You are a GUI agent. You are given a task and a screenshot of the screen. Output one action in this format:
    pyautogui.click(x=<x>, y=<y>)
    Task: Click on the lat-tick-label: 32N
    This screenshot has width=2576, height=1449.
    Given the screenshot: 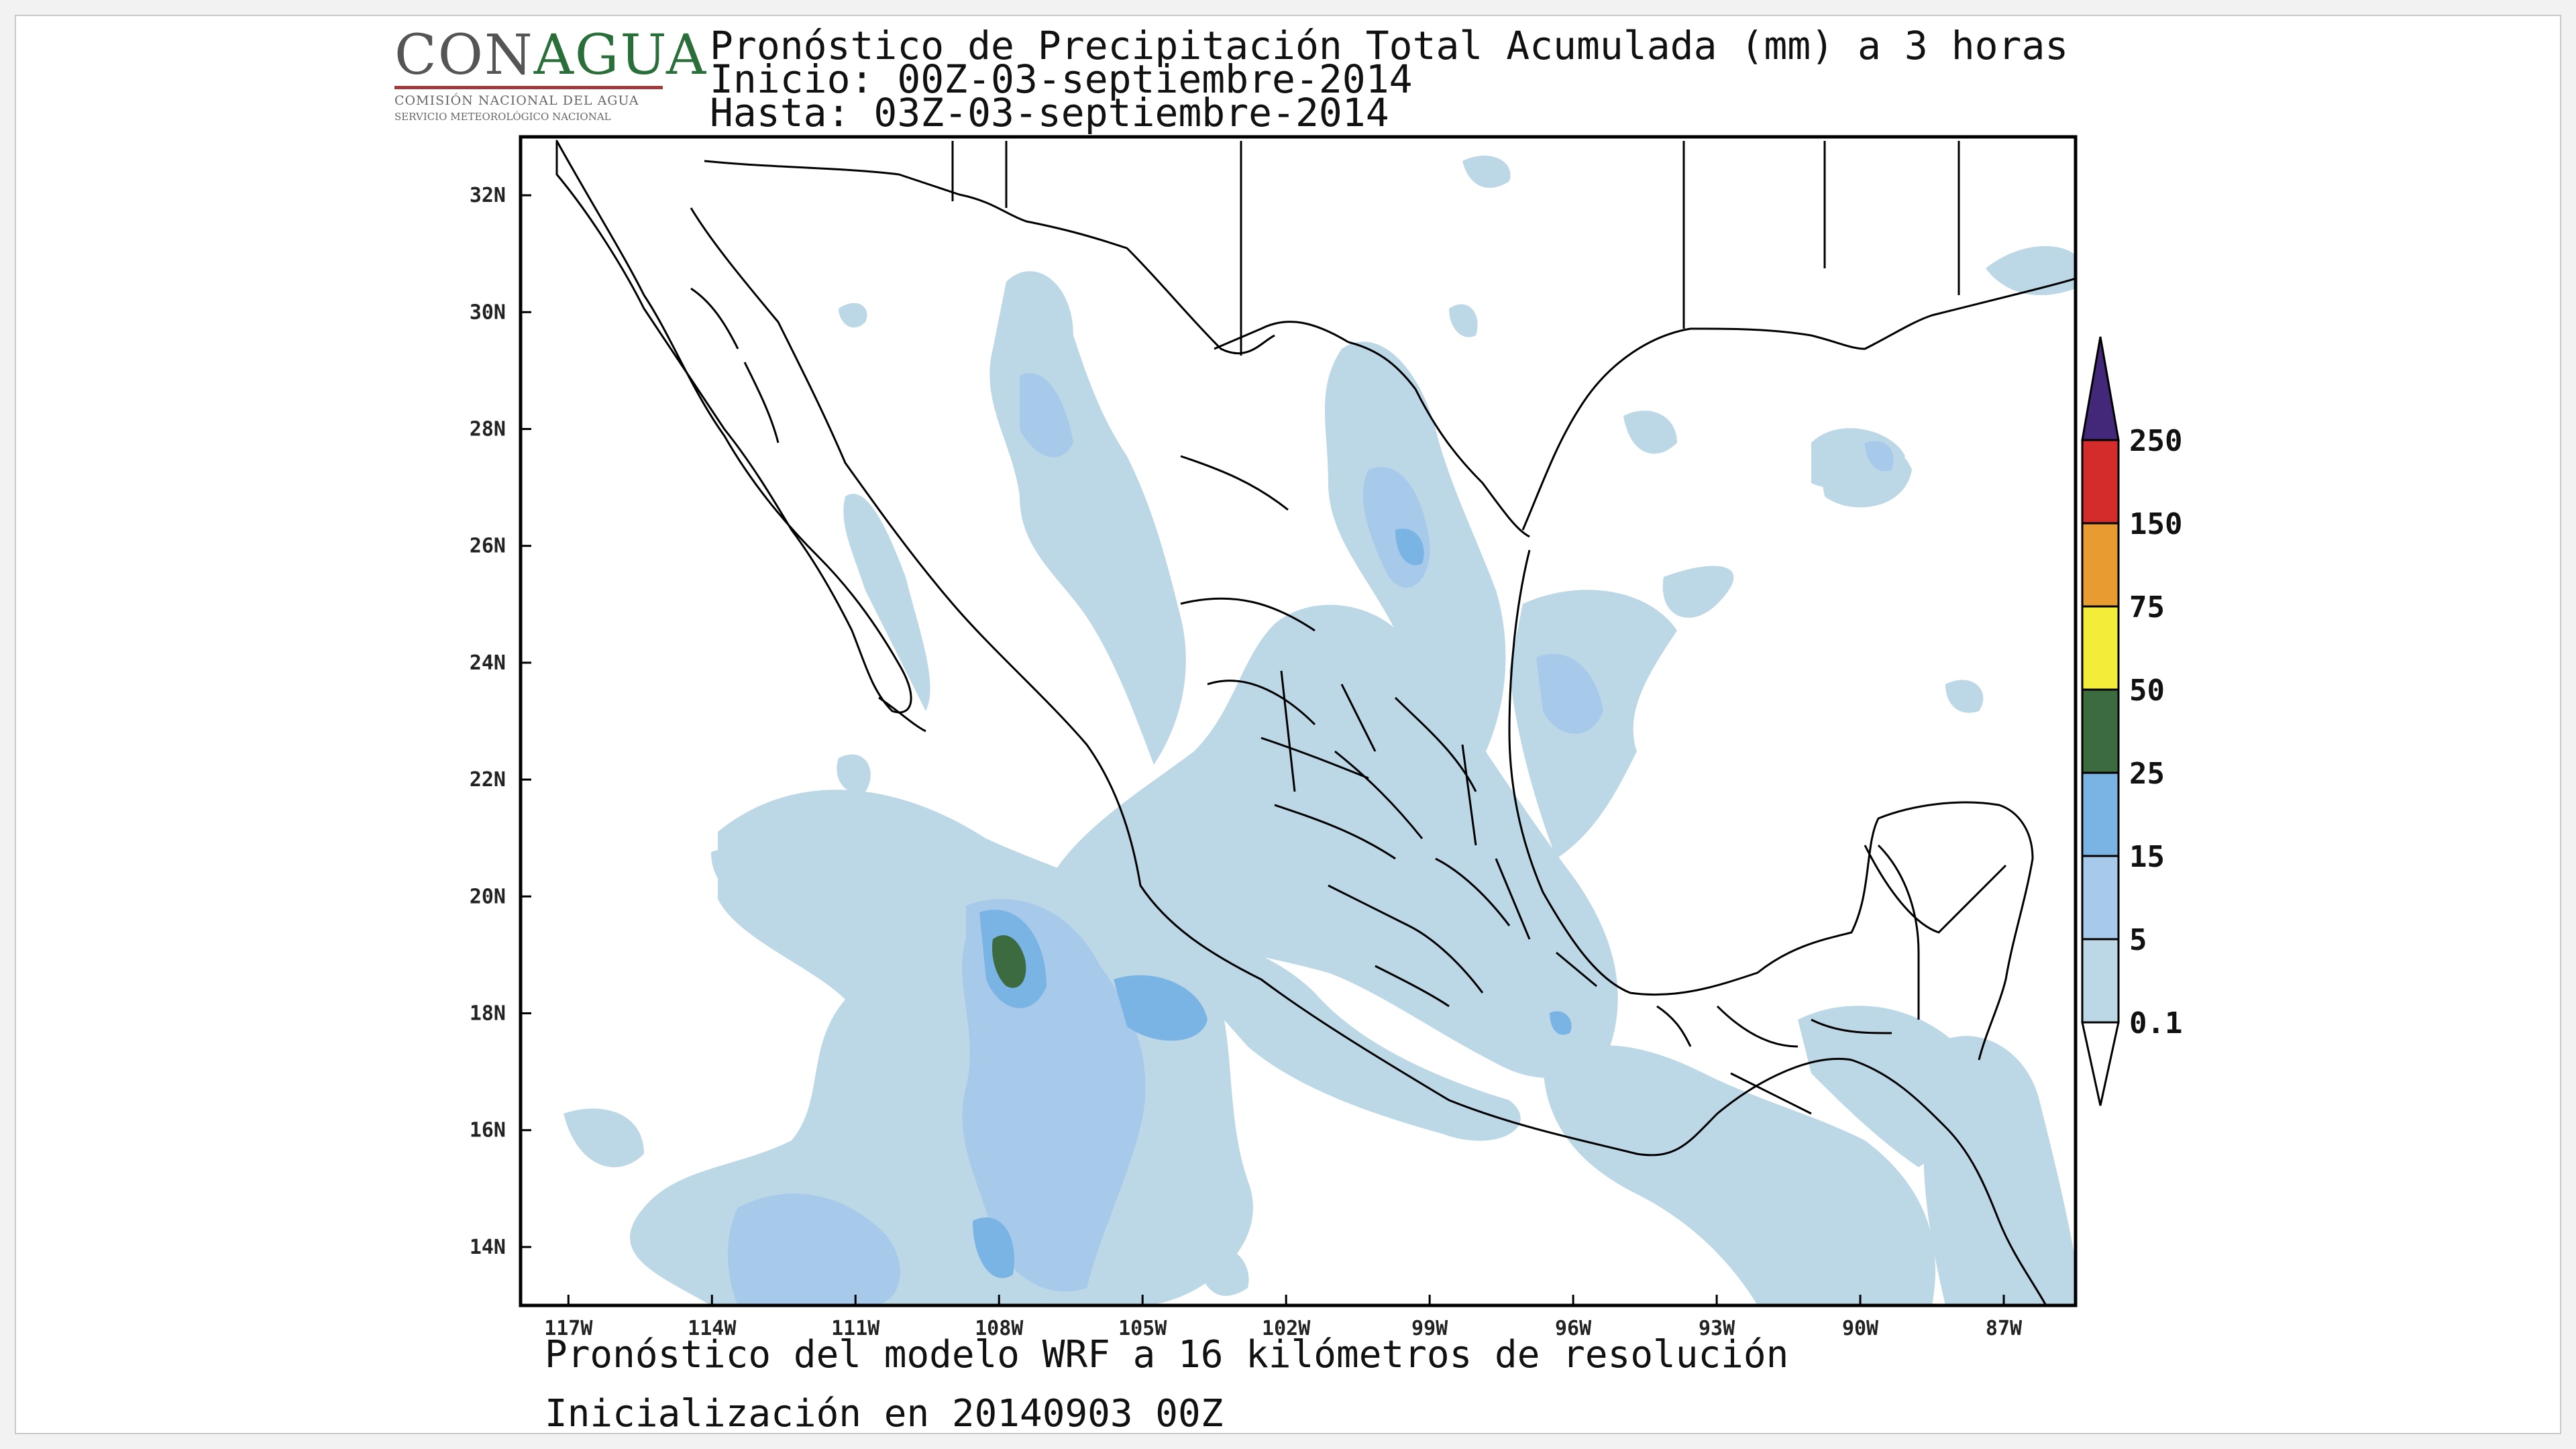 What is the action you would take?
    pyautogui.click(x=488, y=195)
    